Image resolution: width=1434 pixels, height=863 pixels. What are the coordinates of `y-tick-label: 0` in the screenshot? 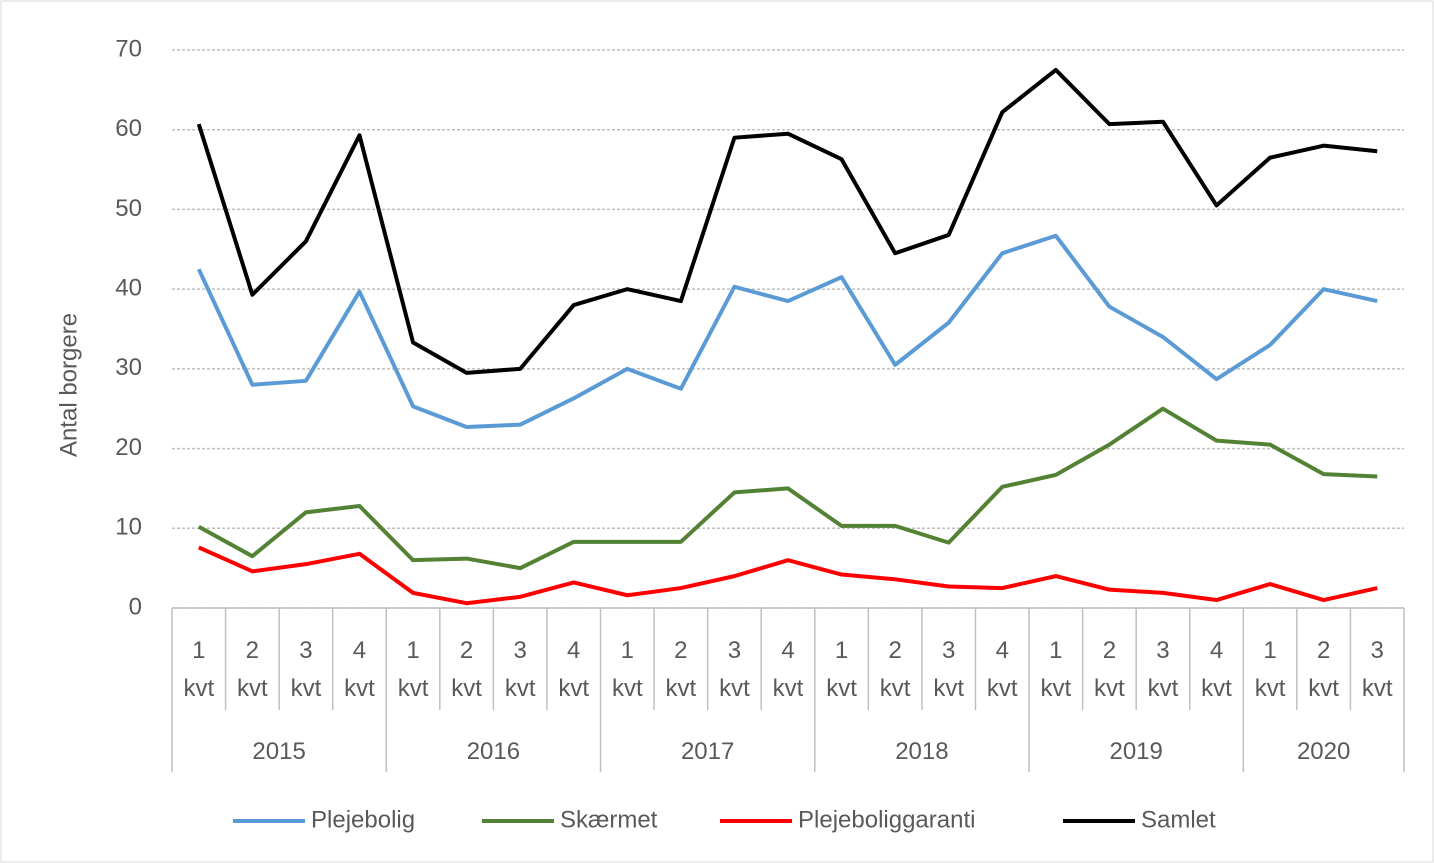 It's located at (135, 606).